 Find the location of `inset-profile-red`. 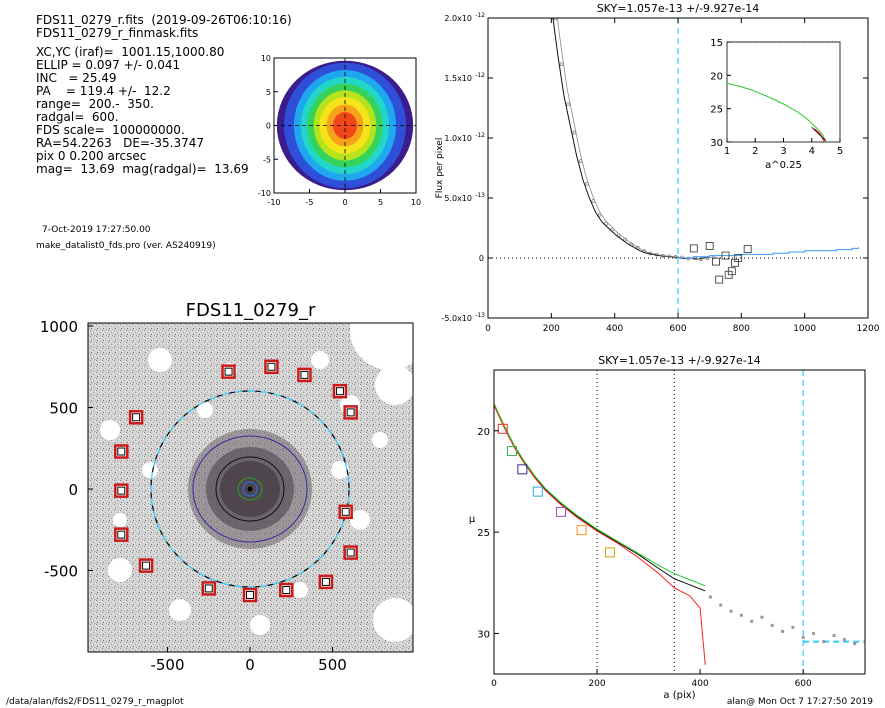

inset-profile-red is located at coordinates (819, 135).